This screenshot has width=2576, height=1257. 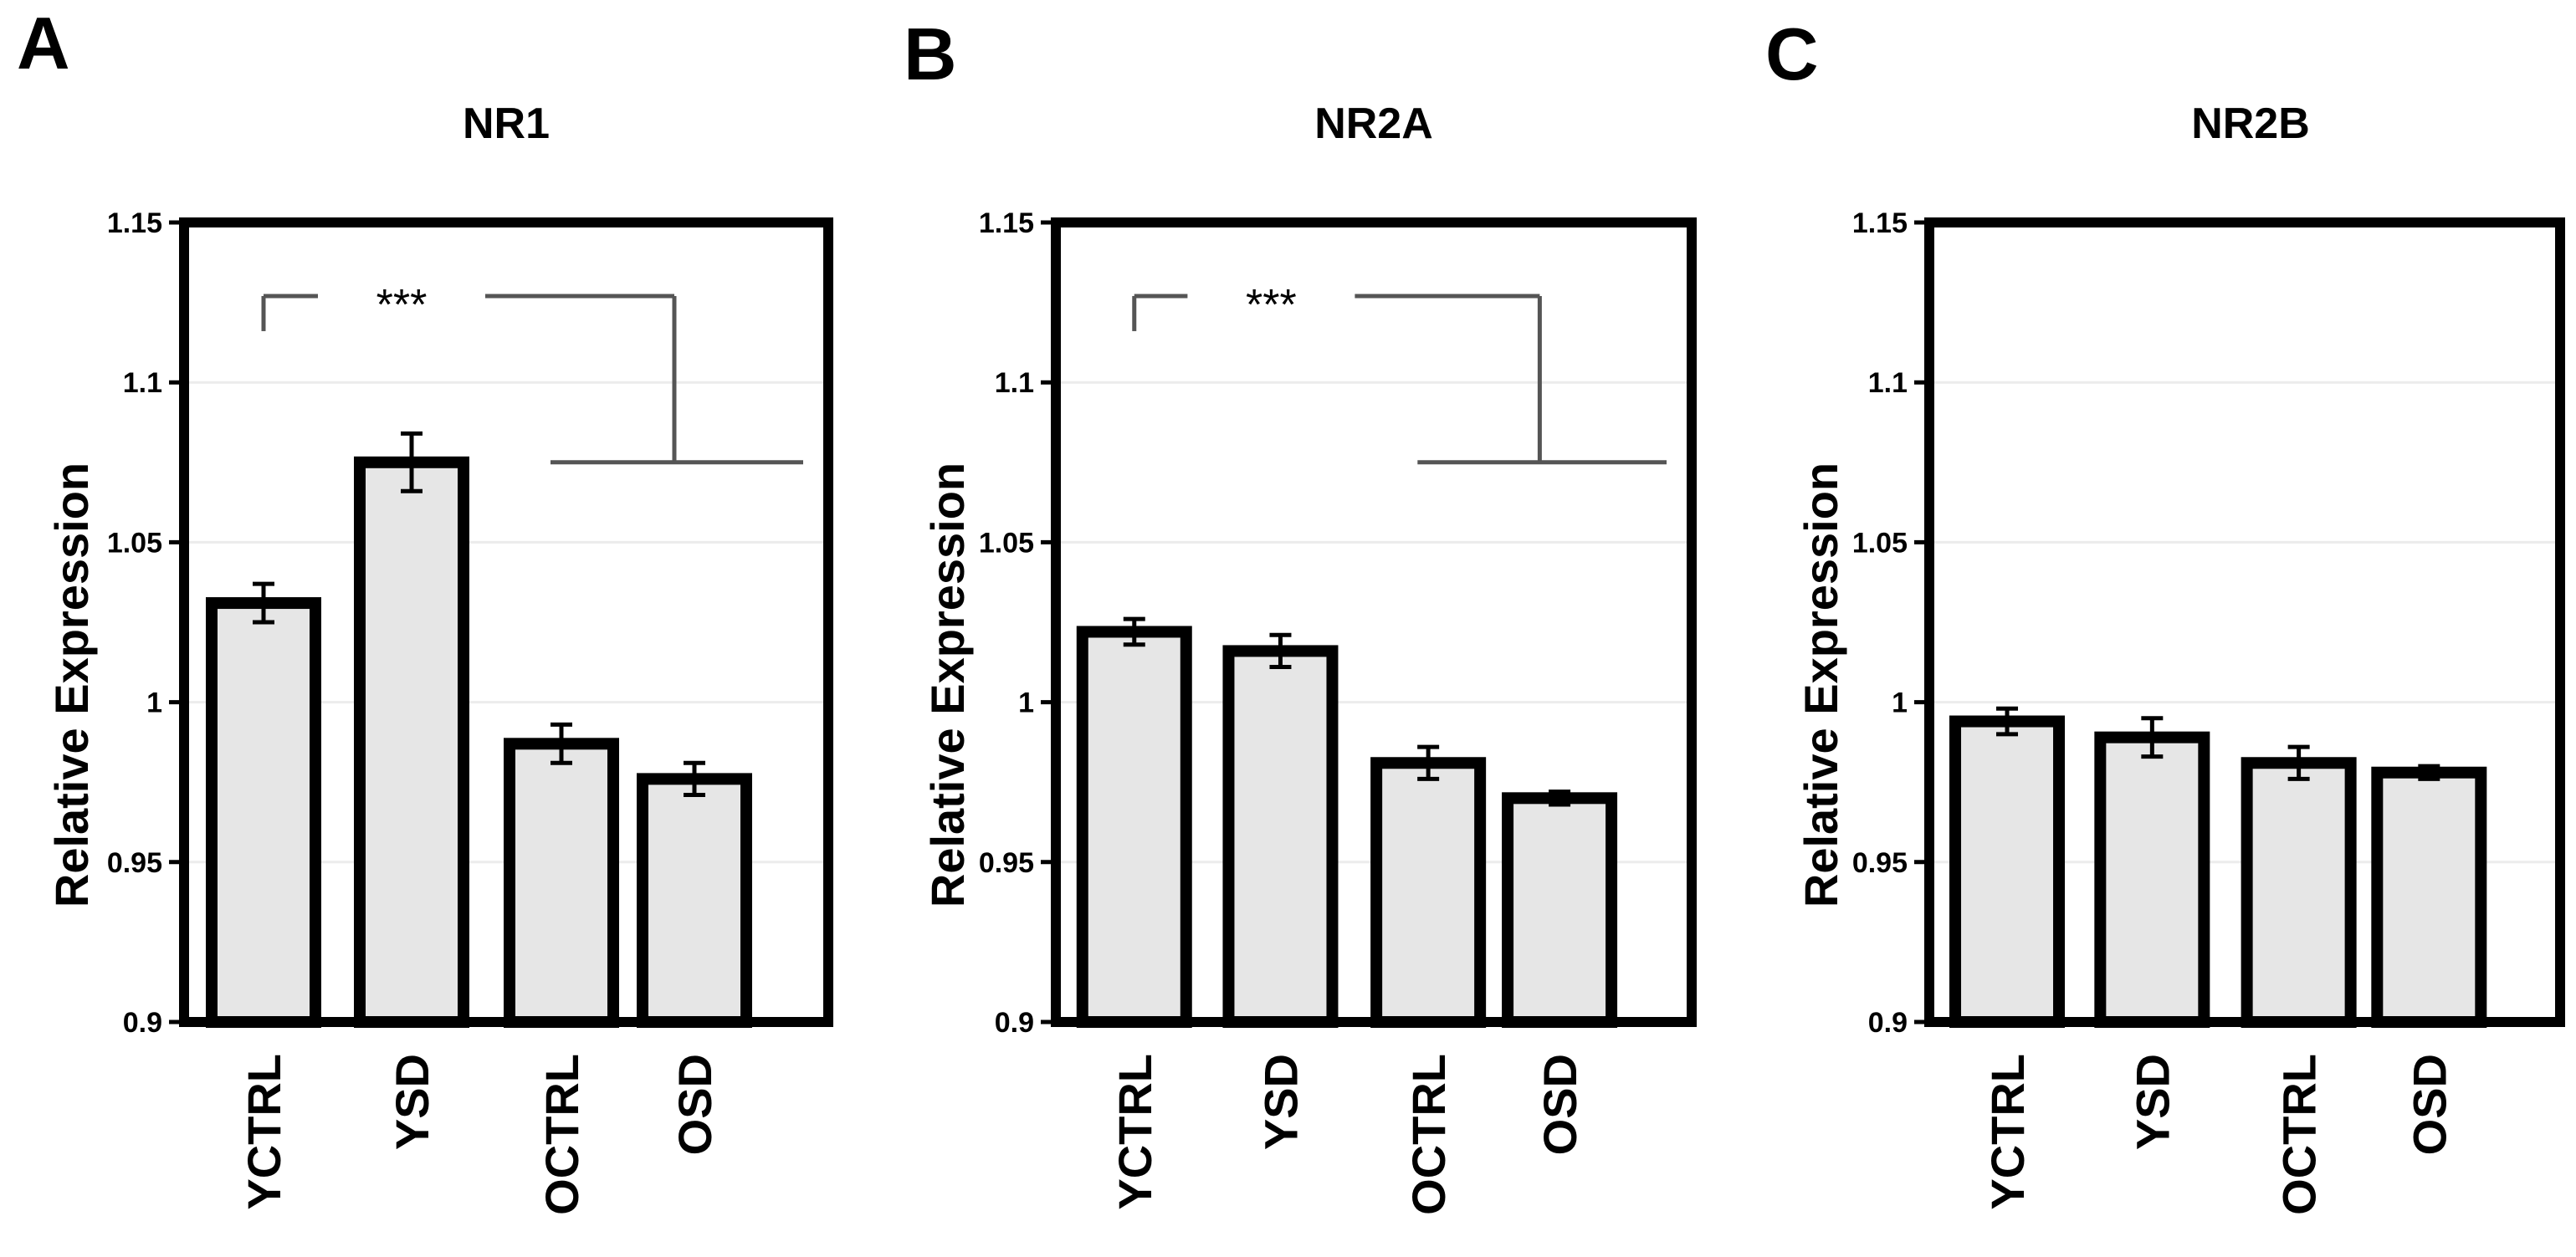 What do you see at coordinates (1792, 54) in the screenshot?
I see `panel-letter-c: C` at bounding box center [1792, 54].